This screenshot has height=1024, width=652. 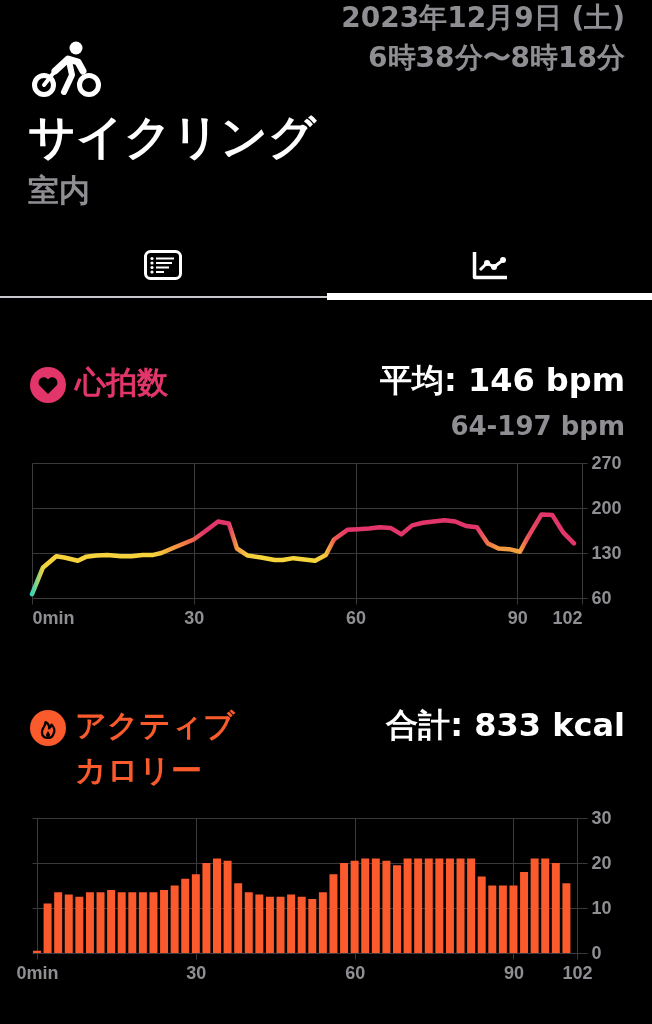 What do you see at coordinates (601, 907) in the screenshot?
I see `y-tick-label: 10` at bounding box center [601, 907].